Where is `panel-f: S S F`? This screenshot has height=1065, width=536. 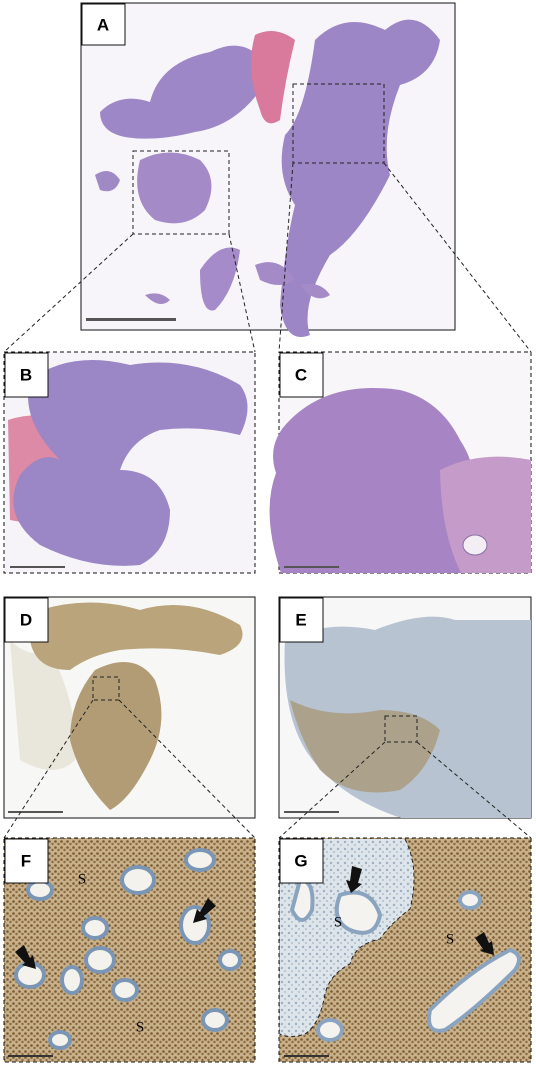 panel-f: S S F is located at coordinates (129, 950).